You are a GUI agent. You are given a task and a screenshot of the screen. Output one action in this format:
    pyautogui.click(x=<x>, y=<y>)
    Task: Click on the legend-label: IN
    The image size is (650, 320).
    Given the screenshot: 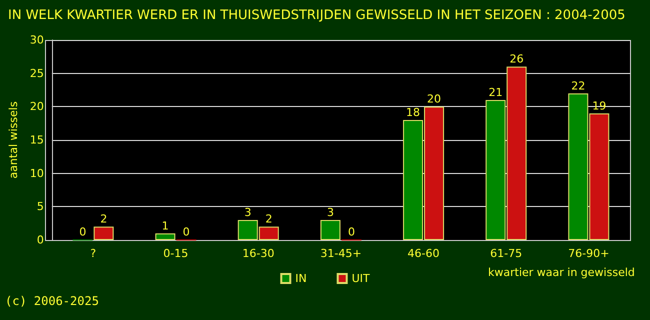 What is the action you would take?
    pyautogui.click(x=301, y=278)
    